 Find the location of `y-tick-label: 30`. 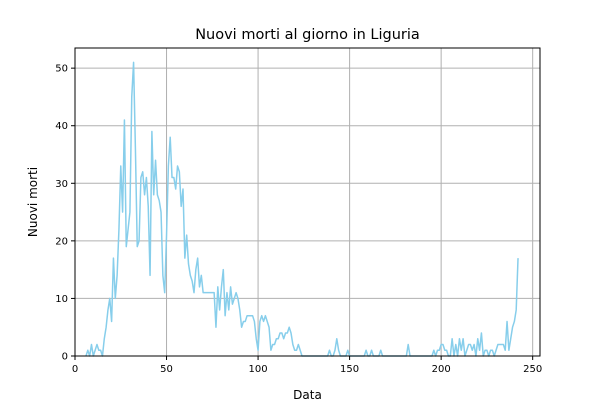

y-tick-label: 30 is located at coordinates (61, 184).